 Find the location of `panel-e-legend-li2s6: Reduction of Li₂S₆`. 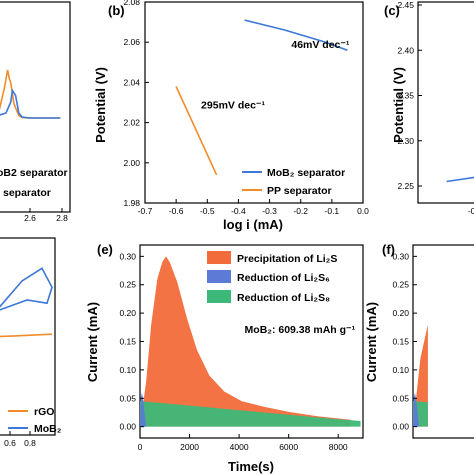

panel-e-legend-li2s6: Reduction of Li₂S₆ is located at coordinates (283, 278).